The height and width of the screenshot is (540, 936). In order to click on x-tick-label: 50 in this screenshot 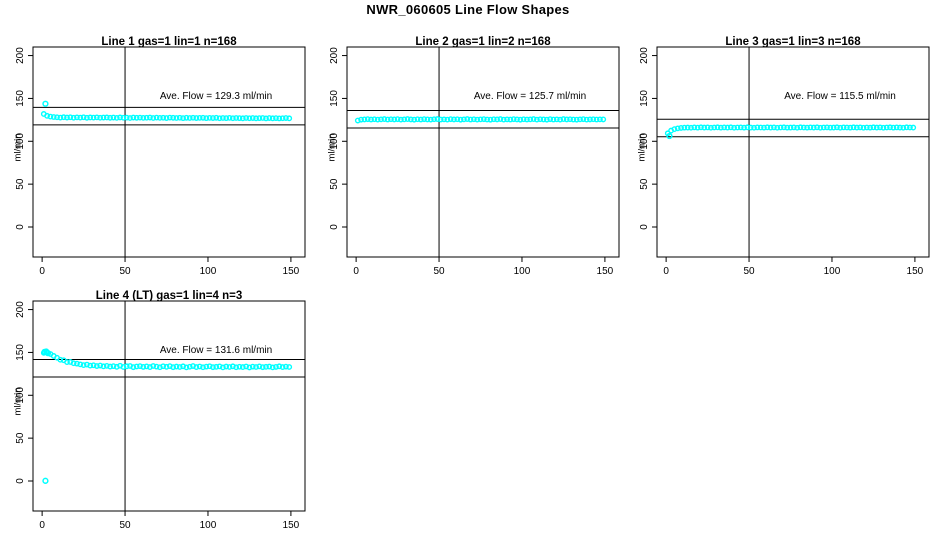, I will do `click(439, 271)`.